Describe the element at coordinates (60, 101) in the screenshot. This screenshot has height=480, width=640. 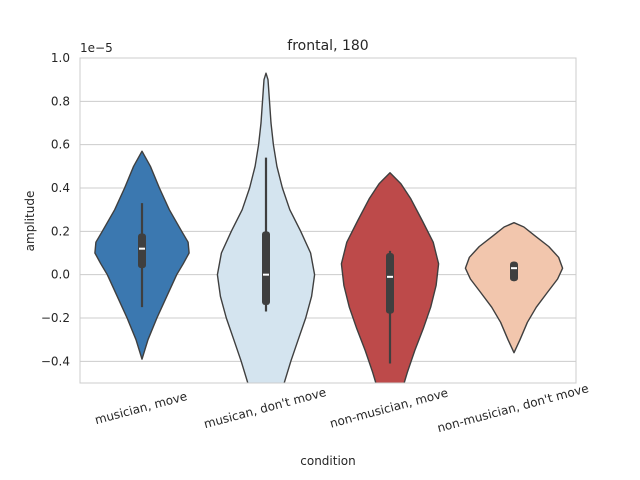
I see `y-tick-label: 0.8` at that location.